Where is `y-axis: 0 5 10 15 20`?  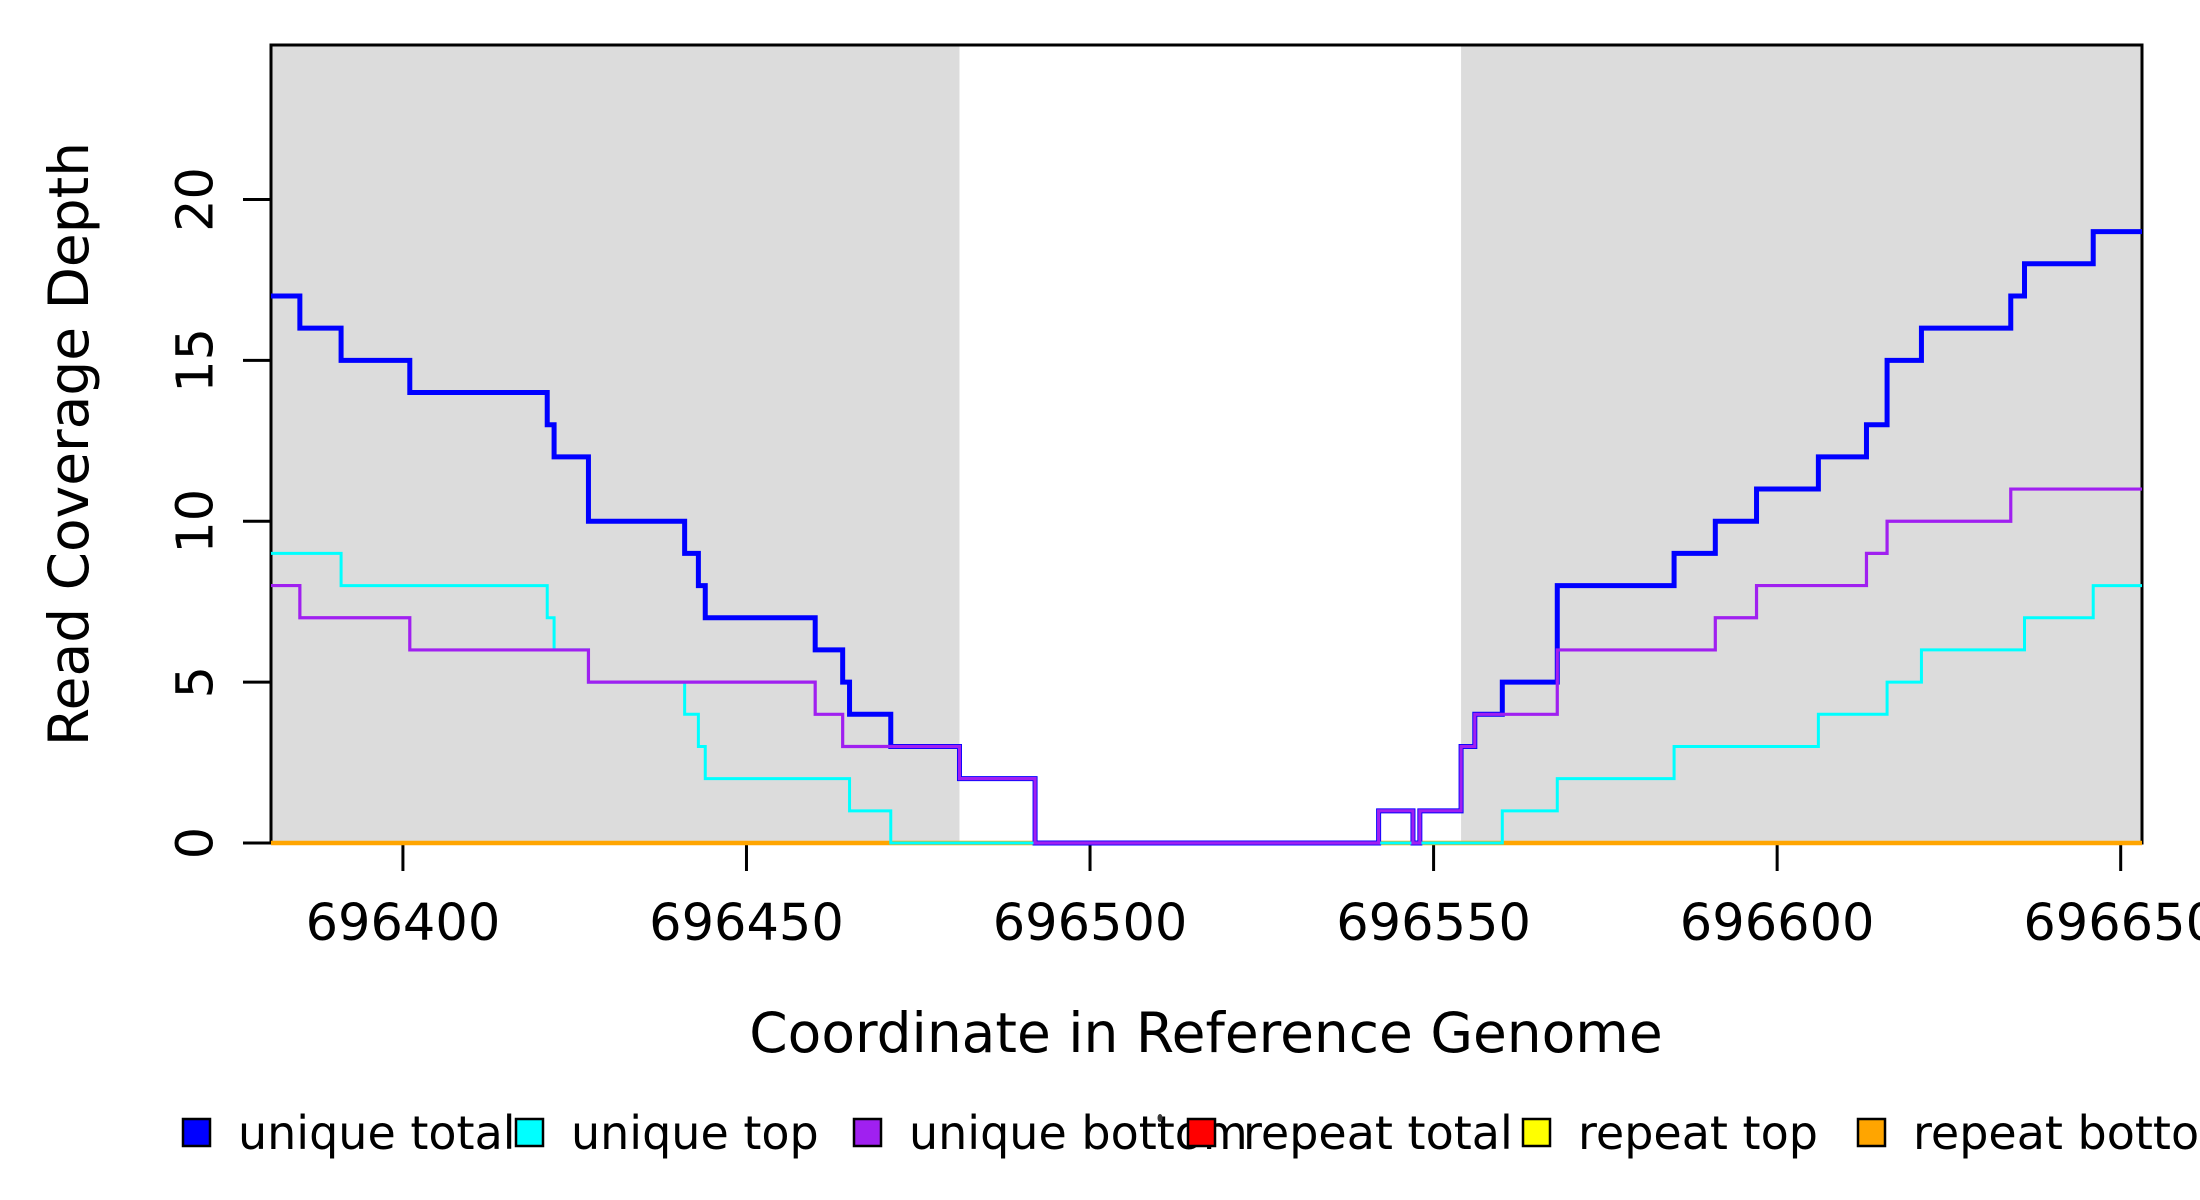 y-axis: 0 5 10 15 20 is located at coordinates (219, 513).